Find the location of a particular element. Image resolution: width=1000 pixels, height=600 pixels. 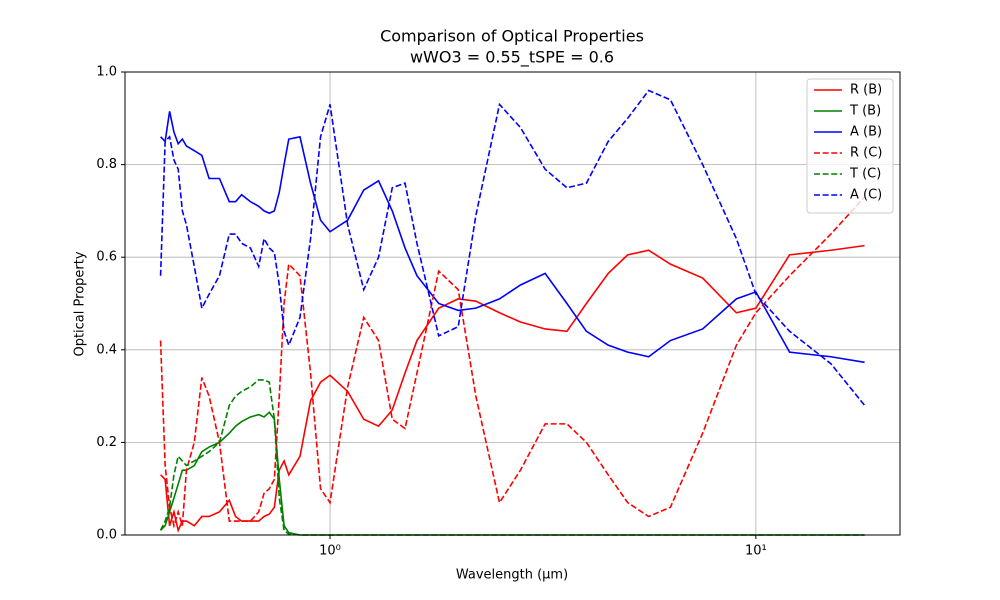

y-tick-label: 0.0 is located at coordinates (106, 535).